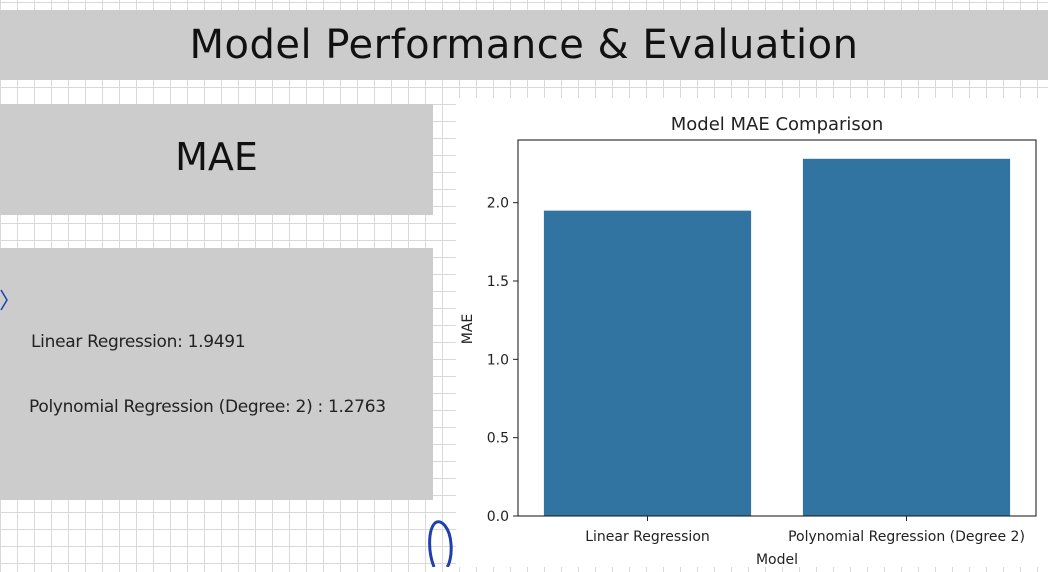 The image size is (1048, 572). I want to click on x-tick-label: Polynomial Regression (Degree 2), so click(906, 537).